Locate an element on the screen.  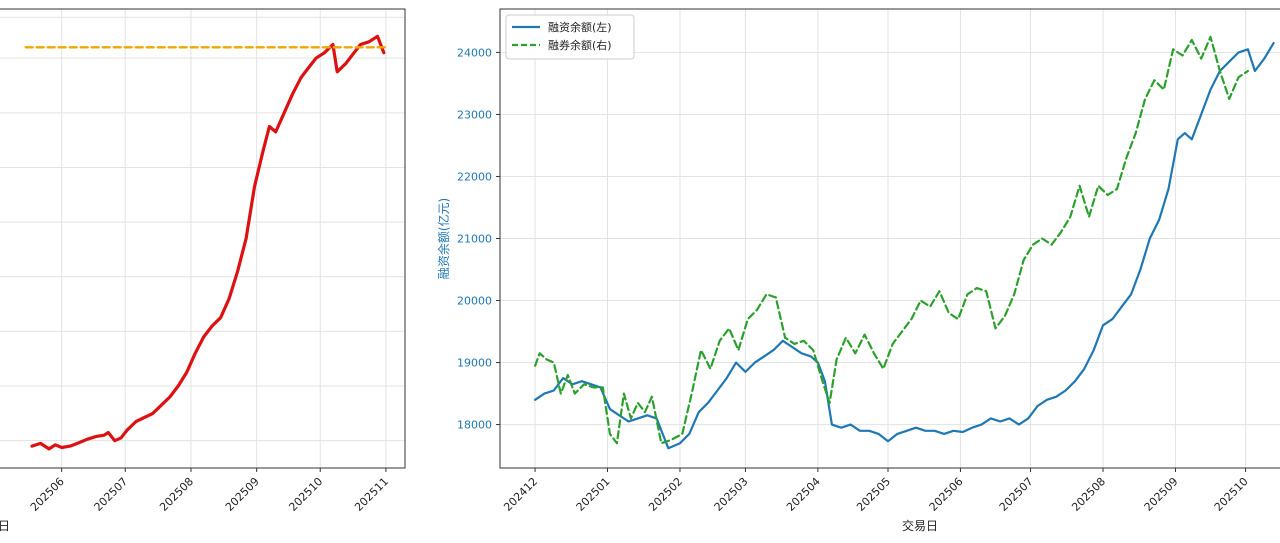
x-tick-label: 202502 is located at coordinates (665, 494).